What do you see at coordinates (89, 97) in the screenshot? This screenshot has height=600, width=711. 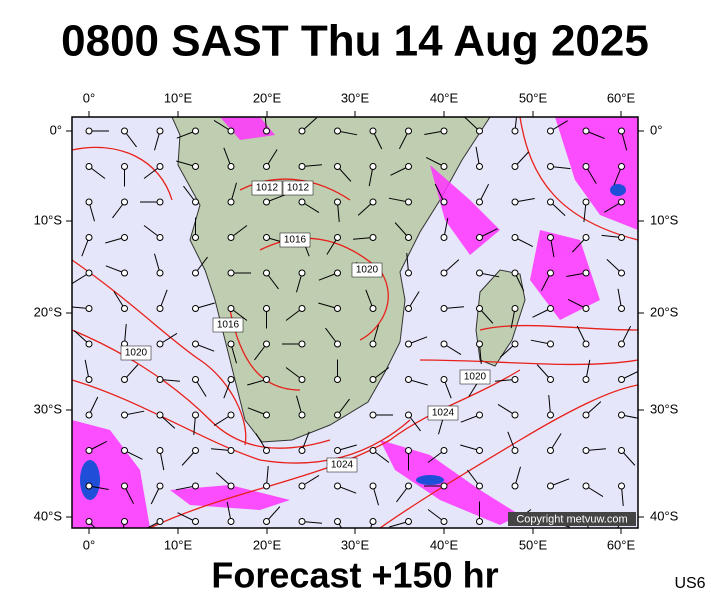 I see `top-axis-label: 0°` at bounding box center [89, 97].